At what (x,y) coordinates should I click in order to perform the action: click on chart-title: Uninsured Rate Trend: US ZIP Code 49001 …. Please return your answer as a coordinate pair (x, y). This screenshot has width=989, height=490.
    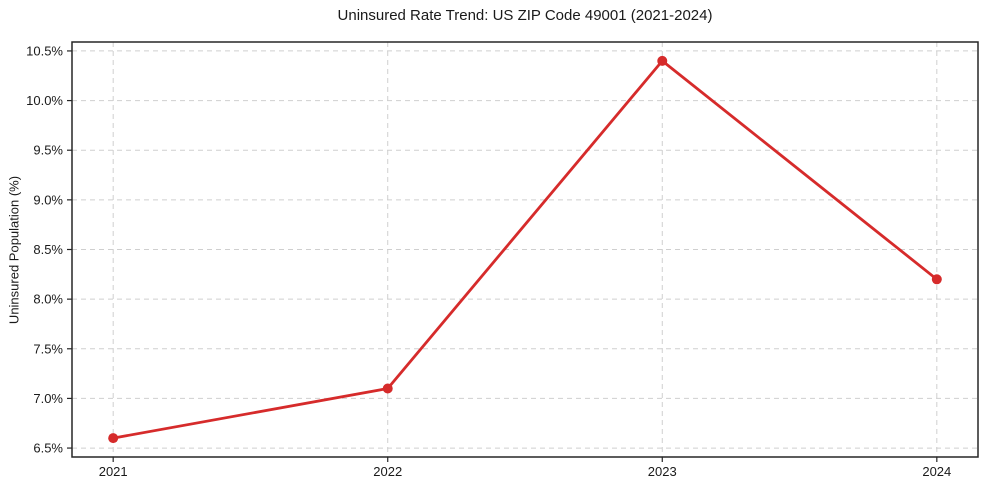
    Looking at the image, I should click on (525, 15).